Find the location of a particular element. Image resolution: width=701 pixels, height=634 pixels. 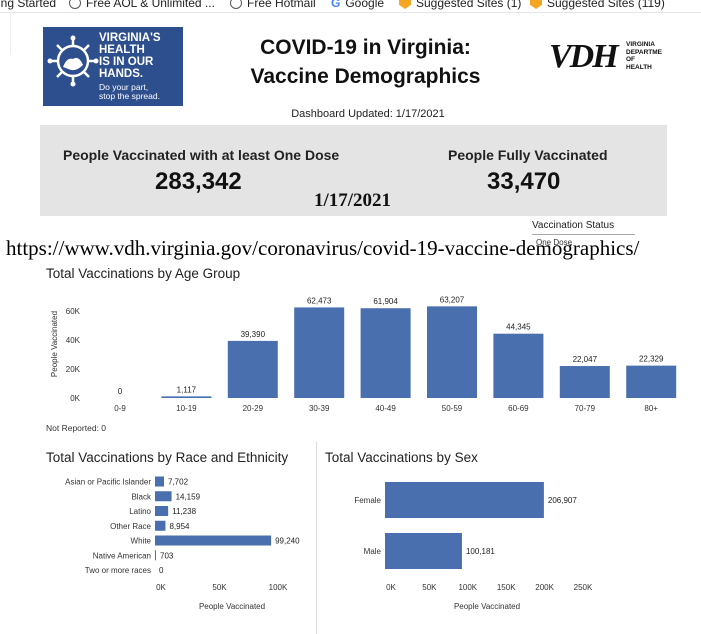

sex-value-label: 100,181 is located at coordinates (480, 551).